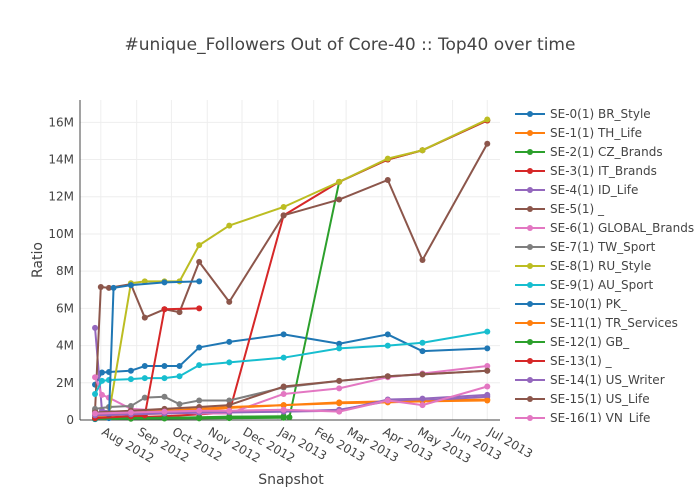  What do you see at coordinates (65, 271) in the screenshot?
I see `y-tick-label: 8M` at bounding box center [65, 271].